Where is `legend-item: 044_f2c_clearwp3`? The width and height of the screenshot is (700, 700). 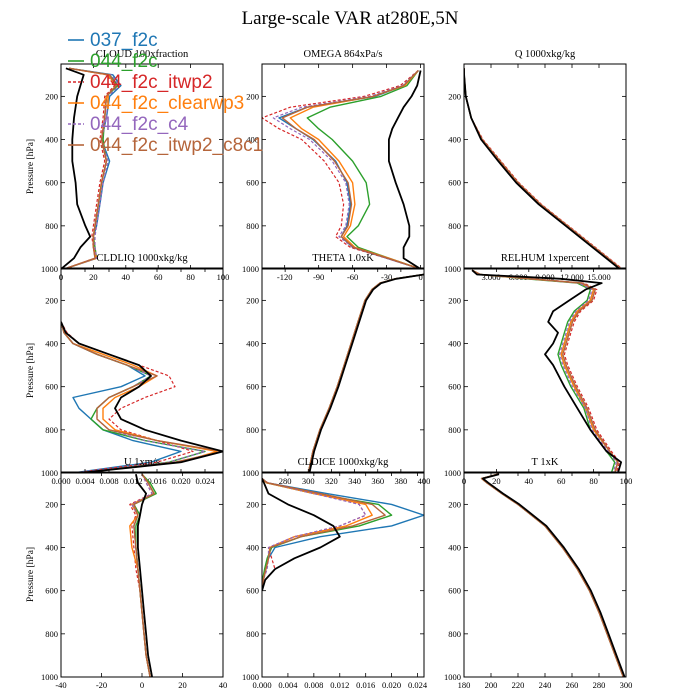
legend-item: 044_f2c_clearwp3 is located at coordinates (156, 103).